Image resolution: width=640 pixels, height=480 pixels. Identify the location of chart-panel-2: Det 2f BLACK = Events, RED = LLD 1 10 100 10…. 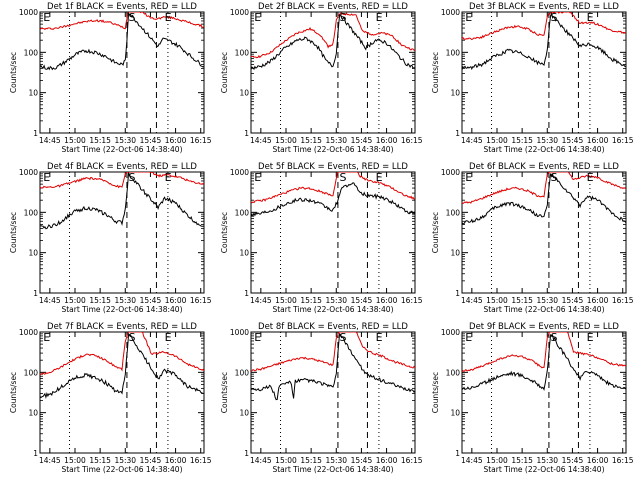
(321, 78).